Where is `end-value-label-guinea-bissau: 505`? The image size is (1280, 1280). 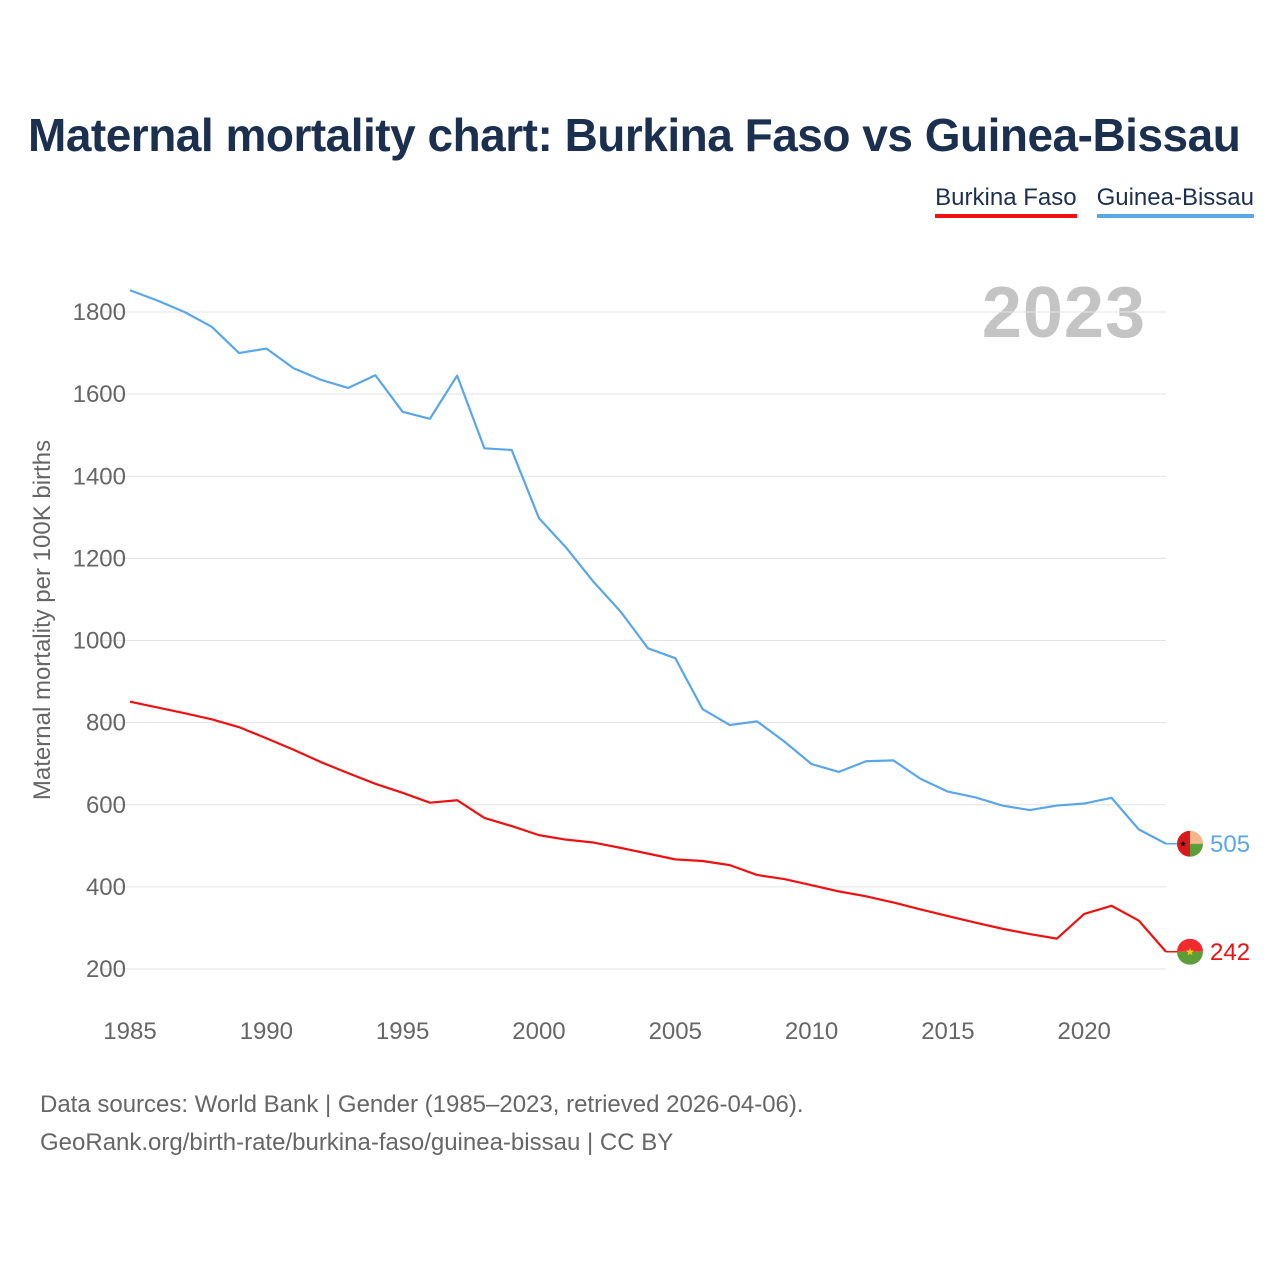 end-value-label-guinea-bissau: 505 is located at coordinates (1230, 844).